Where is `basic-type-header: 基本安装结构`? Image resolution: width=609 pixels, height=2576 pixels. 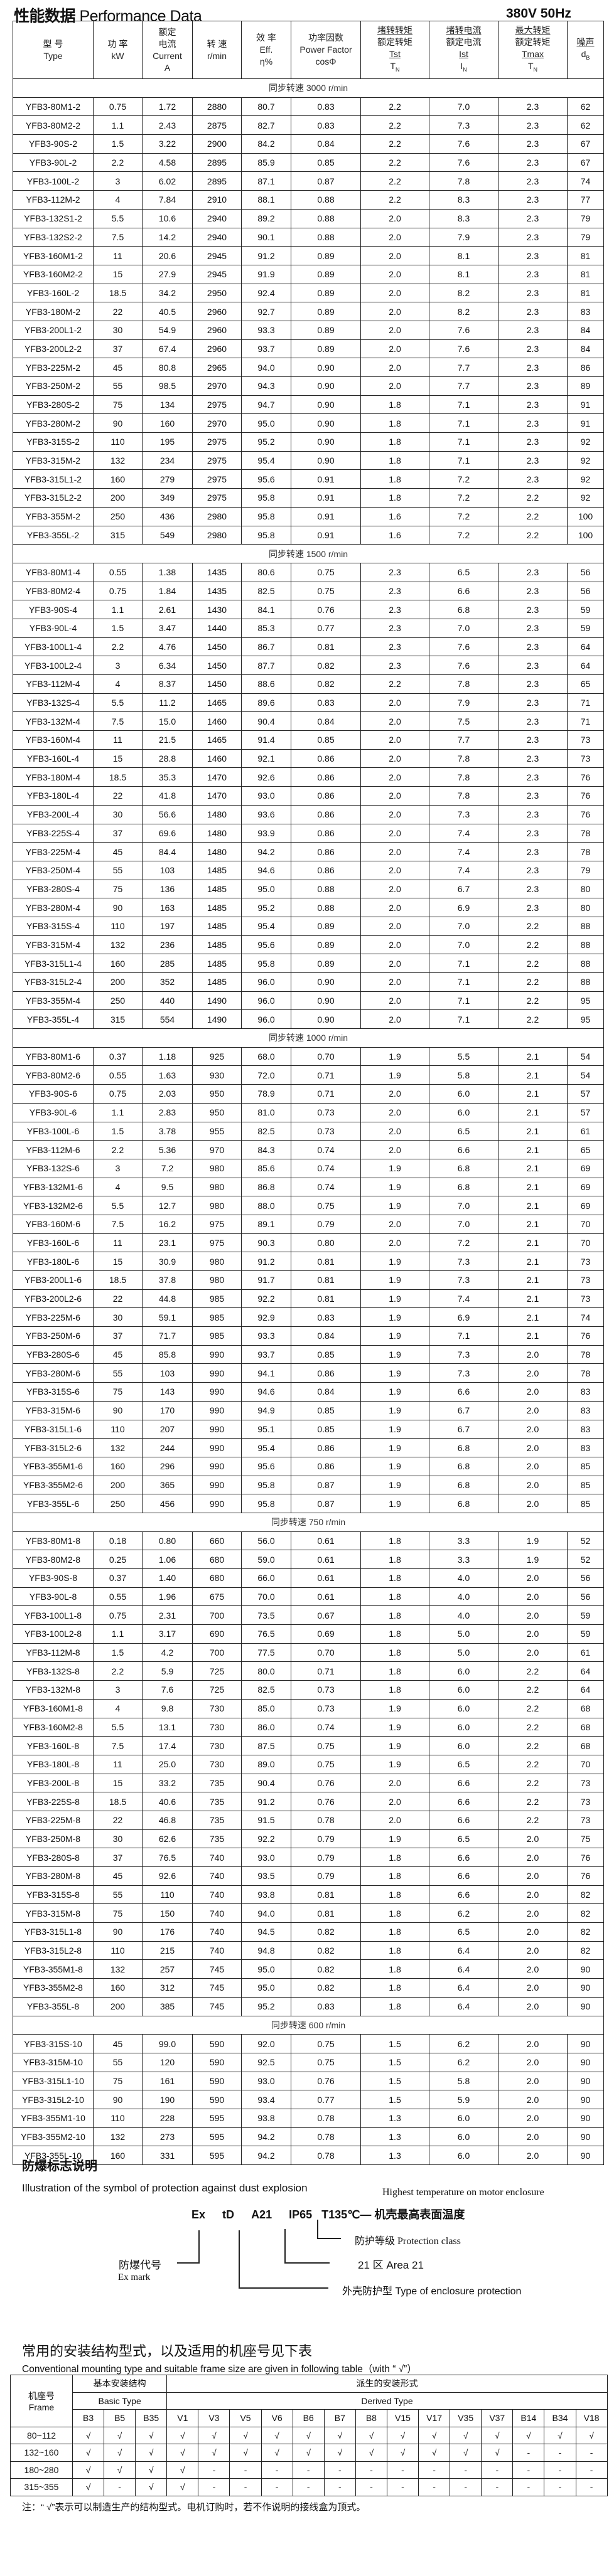
basic-type-header: 基本安装结构 is located at coordinates (120, 2384).